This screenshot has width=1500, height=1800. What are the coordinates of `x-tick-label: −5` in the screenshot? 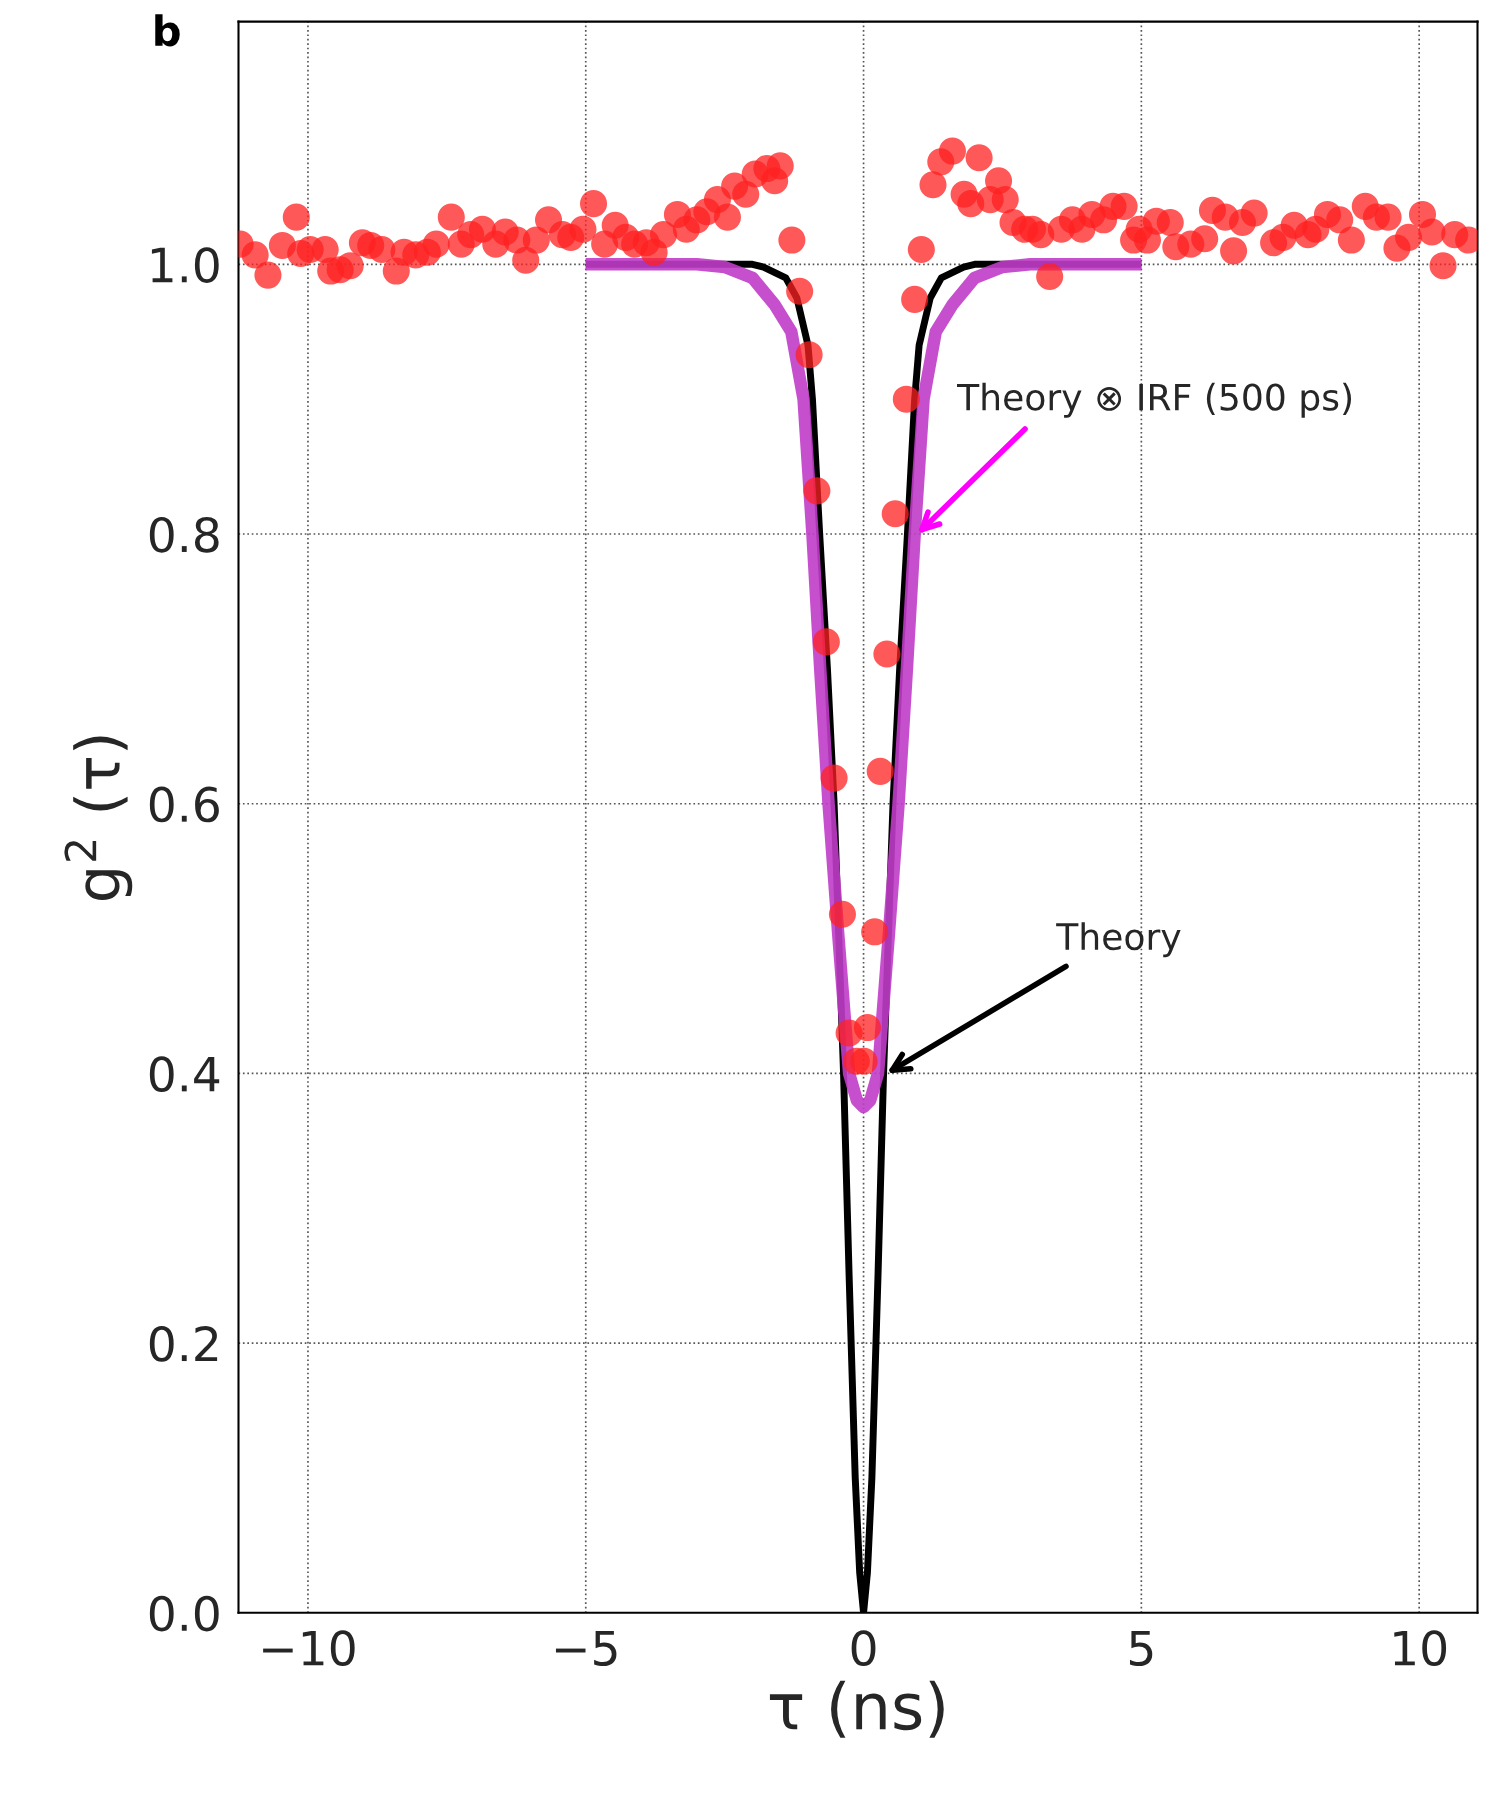 It's located at (586, 1648).